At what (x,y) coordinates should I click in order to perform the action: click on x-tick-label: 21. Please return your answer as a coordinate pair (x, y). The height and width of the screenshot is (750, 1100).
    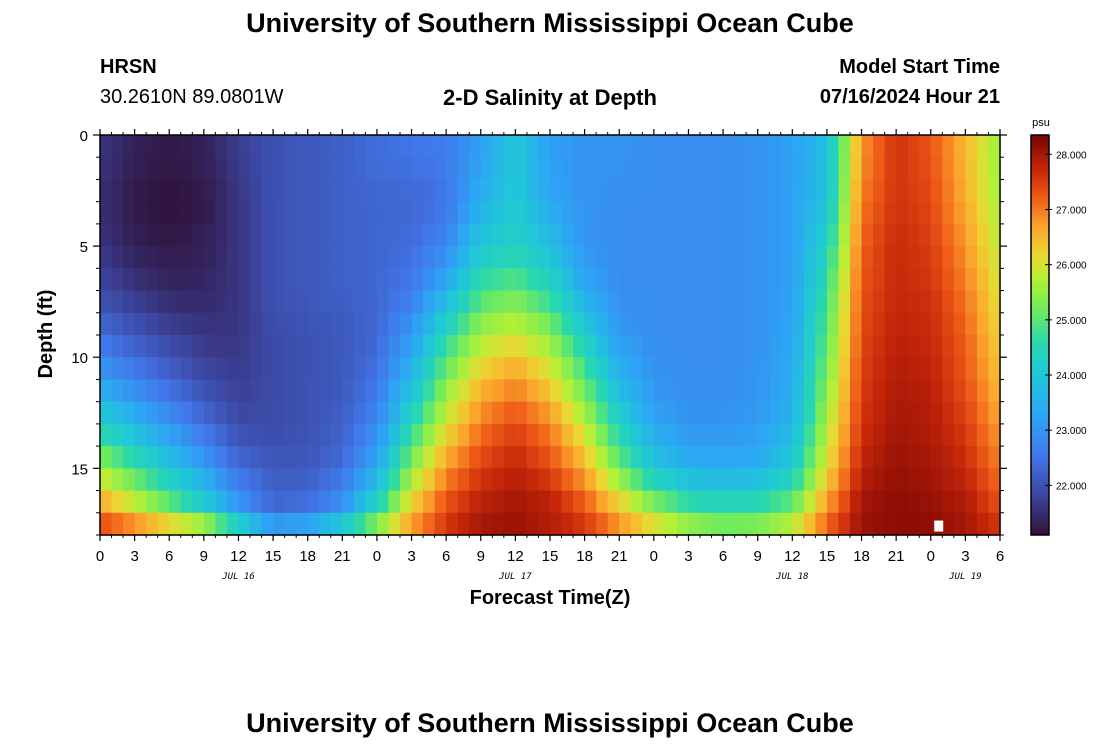
    Looking at the image, I should click on (896, 556).